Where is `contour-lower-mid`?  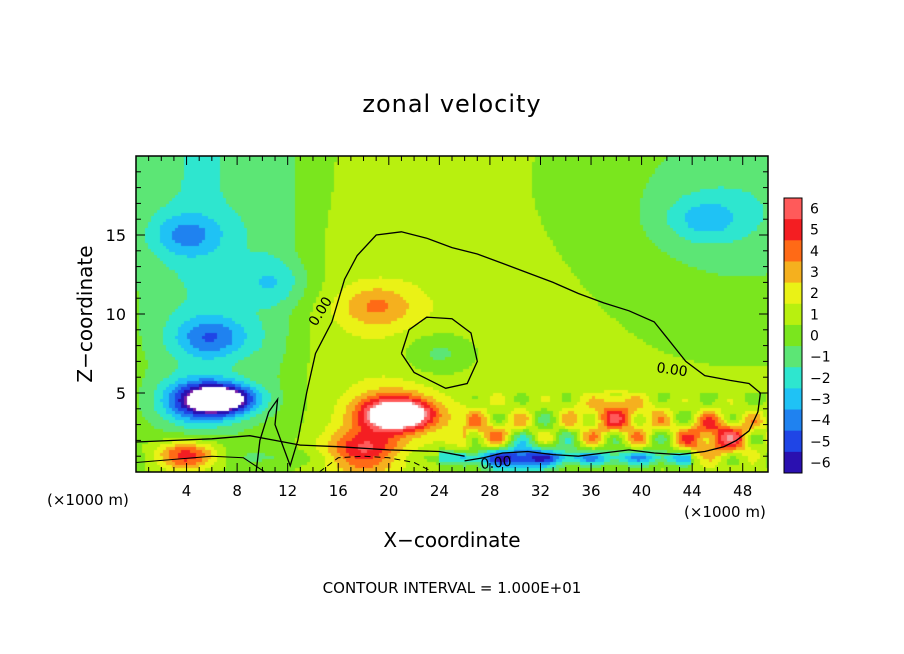
contour-lower-mid is located at coordinates (376, 463).